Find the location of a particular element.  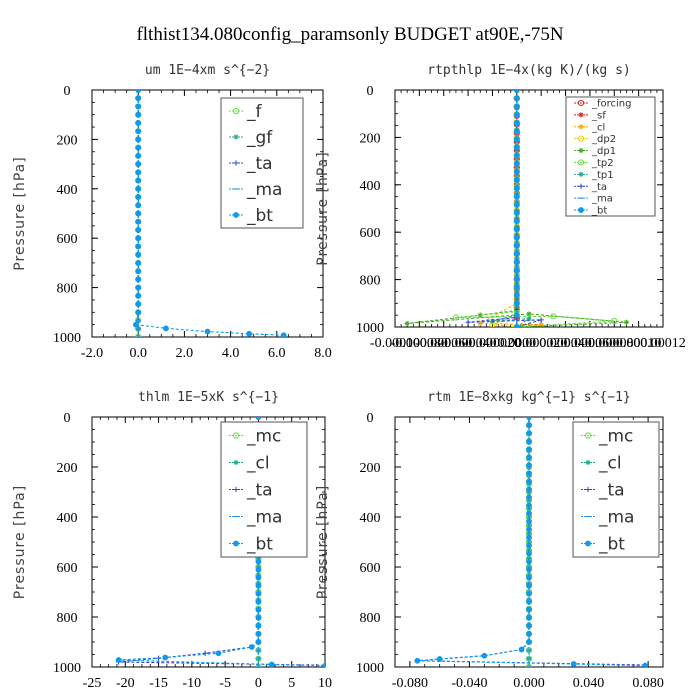

legend-label: _tp2 is located at coordinates (602, 163).